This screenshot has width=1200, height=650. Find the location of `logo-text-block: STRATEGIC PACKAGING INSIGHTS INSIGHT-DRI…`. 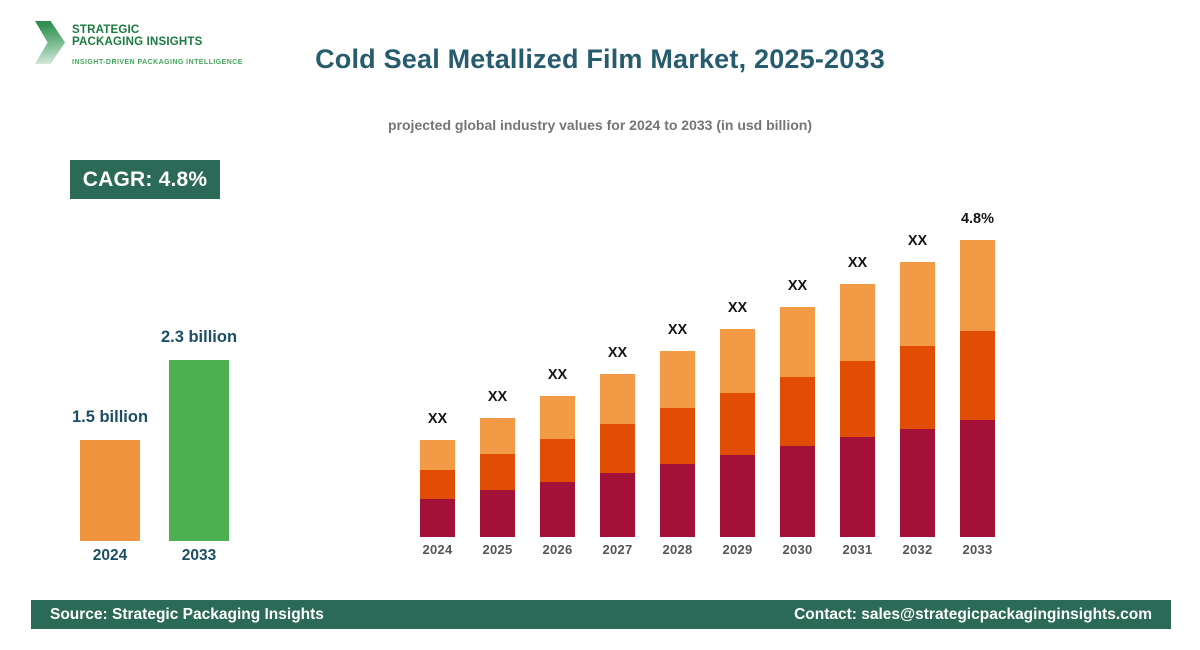

logo-text-block: STRATEGIC PACKAGING INSIGHTS INSIGHT-DRI… is located at coordinates (157, 45).